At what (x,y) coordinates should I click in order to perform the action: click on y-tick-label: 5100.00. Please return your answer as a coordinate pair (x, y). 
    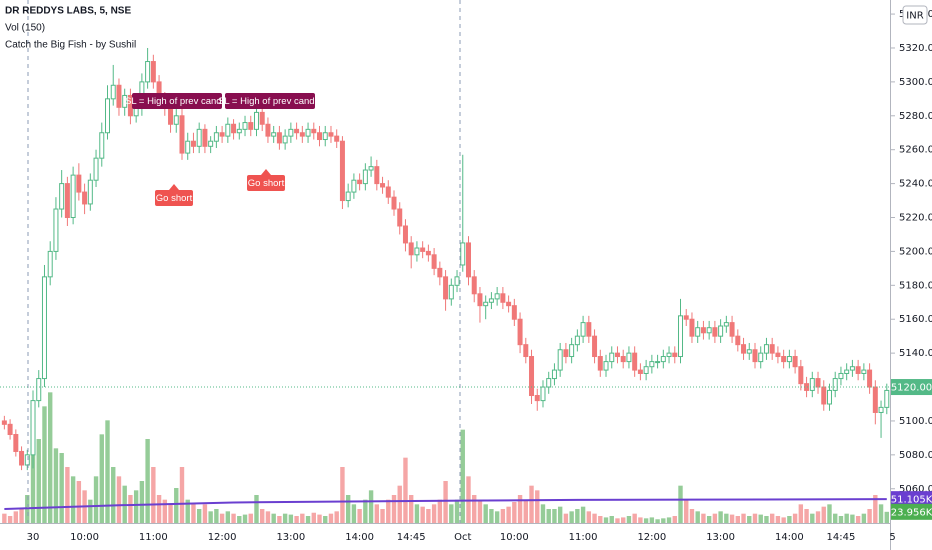
    Looking at the image, I should click on (915, 421).